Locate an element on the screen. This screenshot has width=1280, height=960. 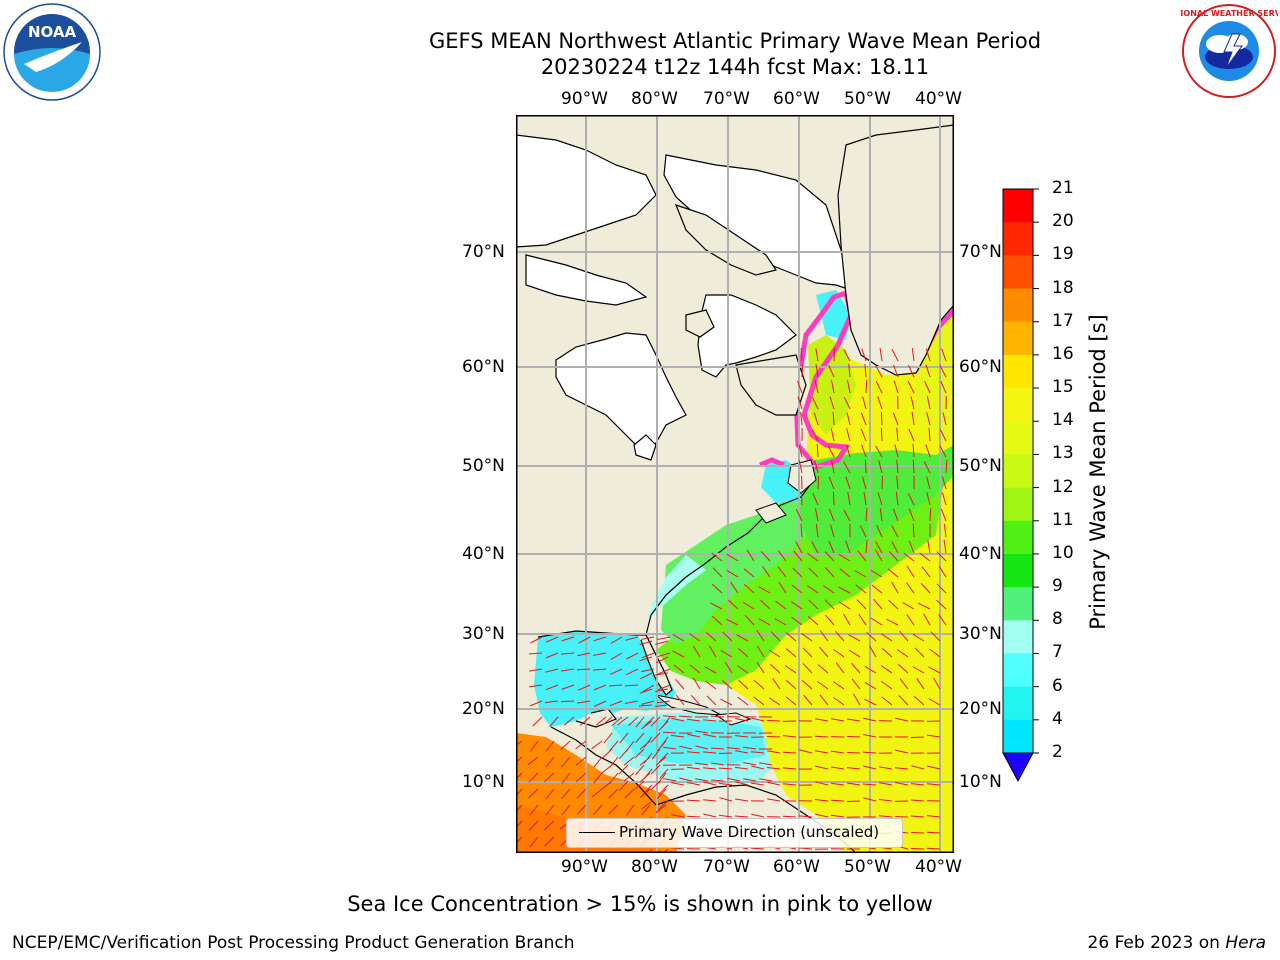
lat-label-right: 10°N is located at coordinates (980, 782).